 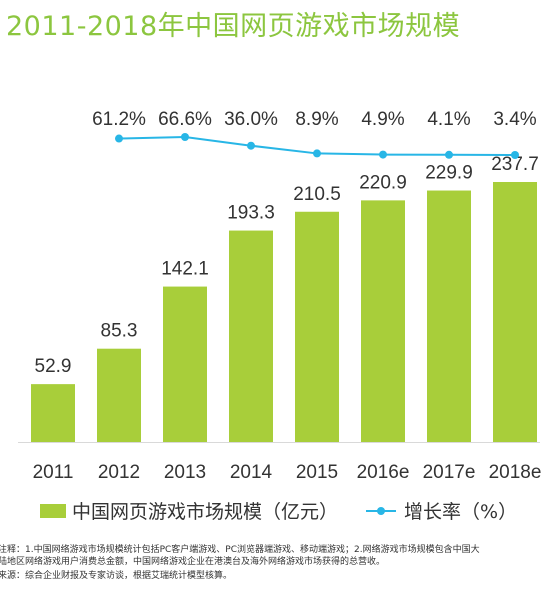 What do you see at coordinates (119, 119) in the screenshot?
I see `growth-rate-label-2012: 61.2%` at bounding box center [119, 119].